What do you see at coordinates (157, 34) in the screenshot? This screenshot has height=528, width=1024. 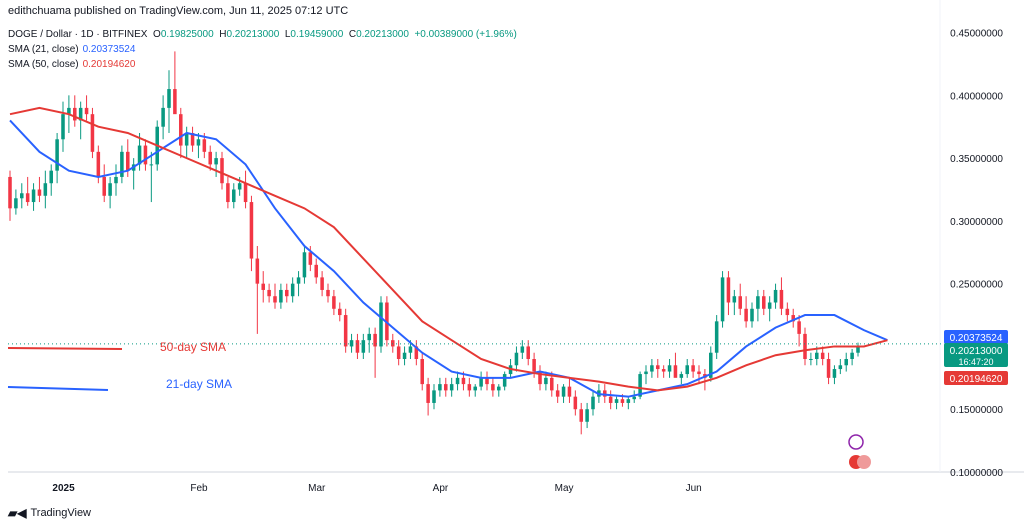 I see `open-label: O` at bounding box center [157, 34].